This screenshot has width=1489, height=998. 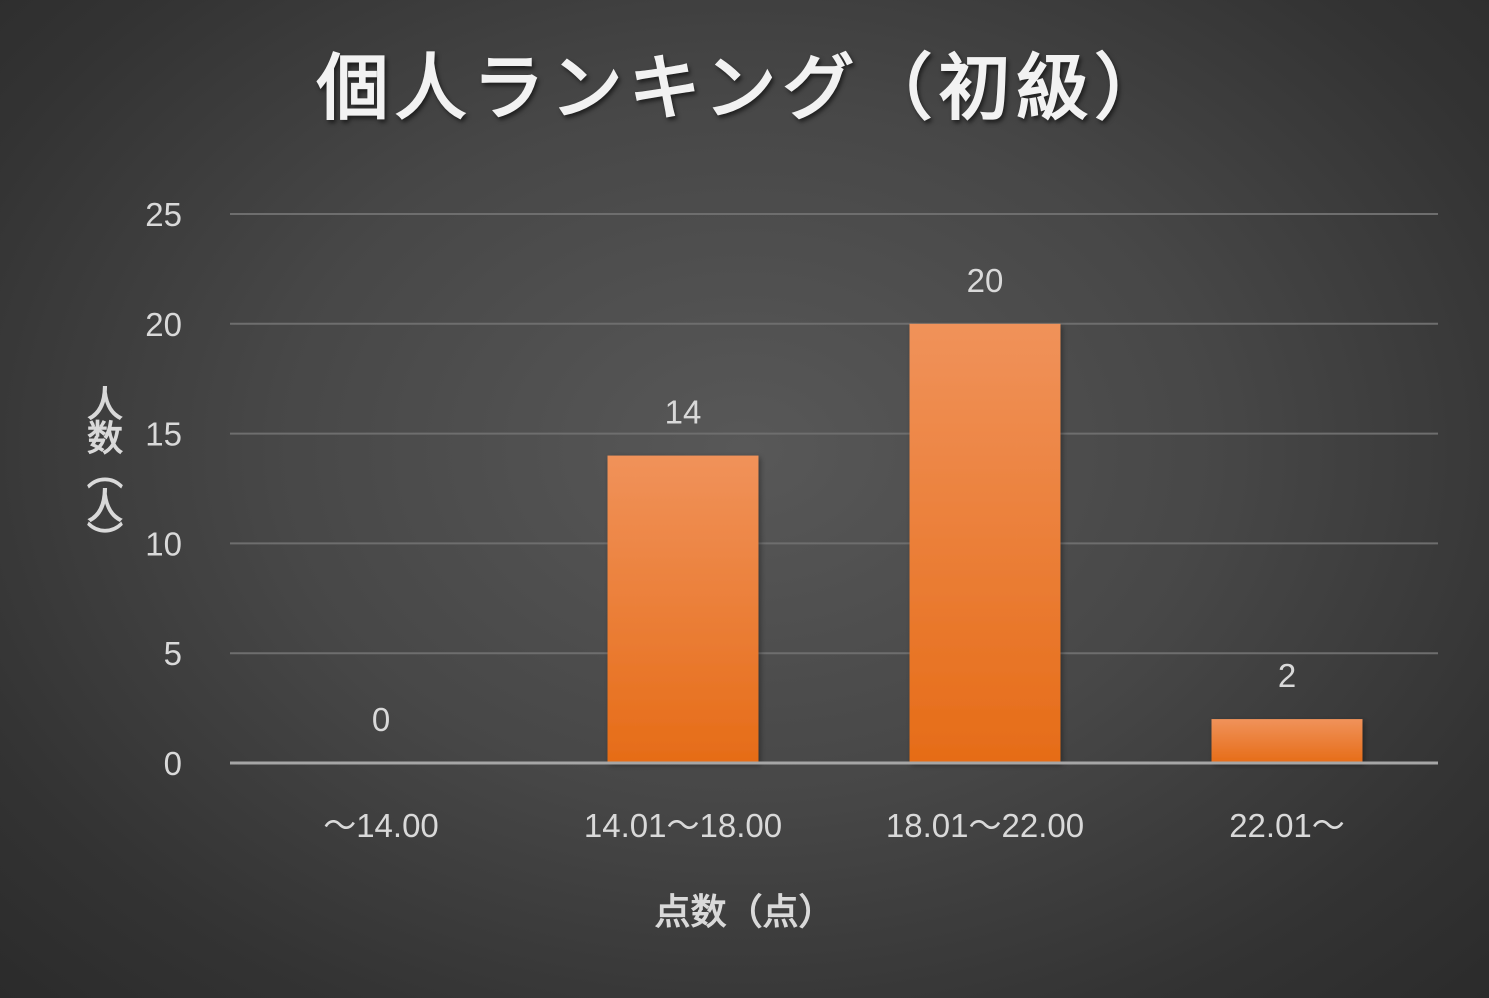 I want to click on data-label: 20, so click(x=985, y=280).